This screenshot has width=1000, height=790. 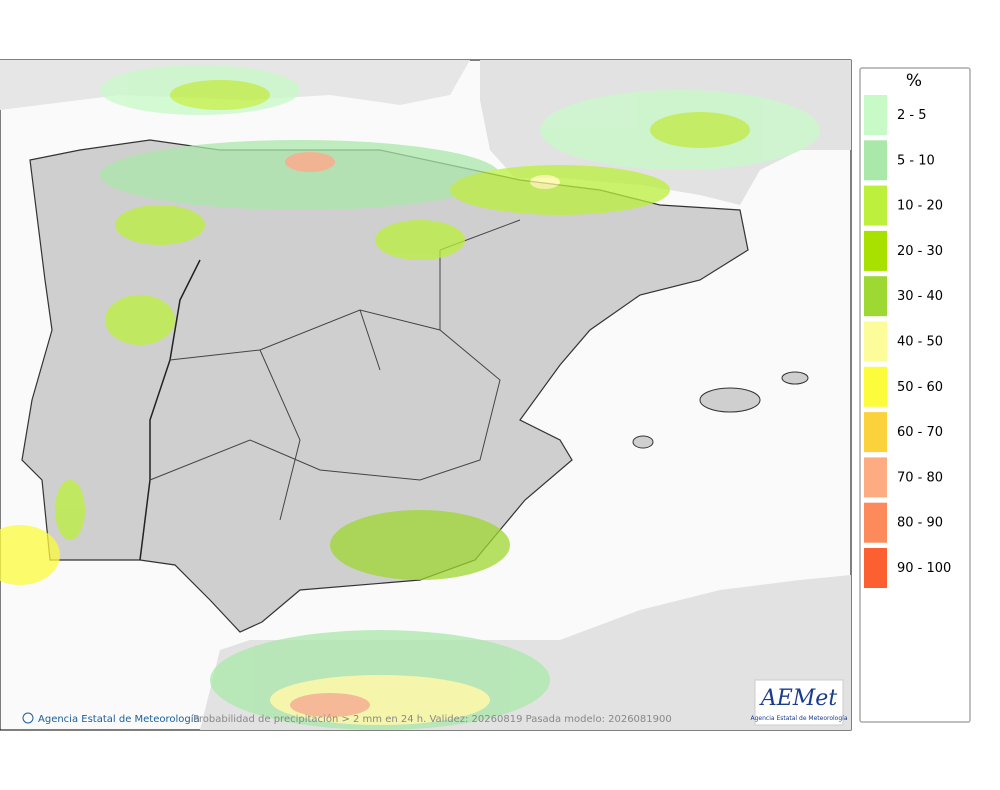 I want to click on menorca, so click(x=795, y=378).